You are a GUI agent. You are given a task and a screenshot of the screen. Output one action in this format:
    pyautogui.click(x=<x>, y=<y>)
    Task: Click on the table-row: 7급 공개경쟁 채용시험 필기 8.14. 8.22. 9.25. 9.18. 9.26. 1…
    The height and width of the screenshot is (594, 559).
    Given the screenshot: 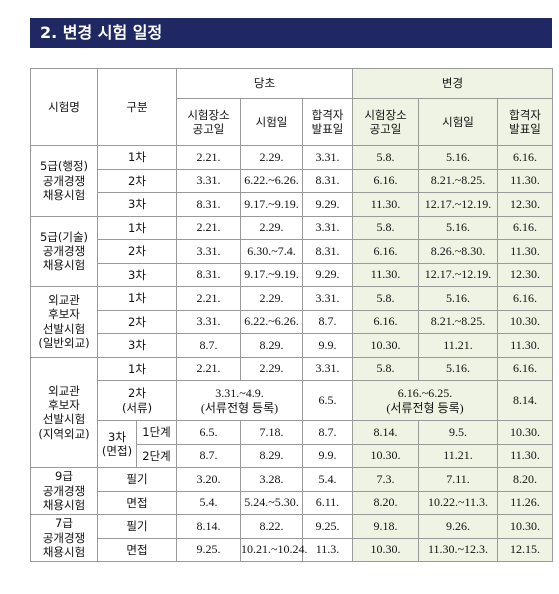 What is the action you would take?
    pyautogui.click(x=292, y=538)
    